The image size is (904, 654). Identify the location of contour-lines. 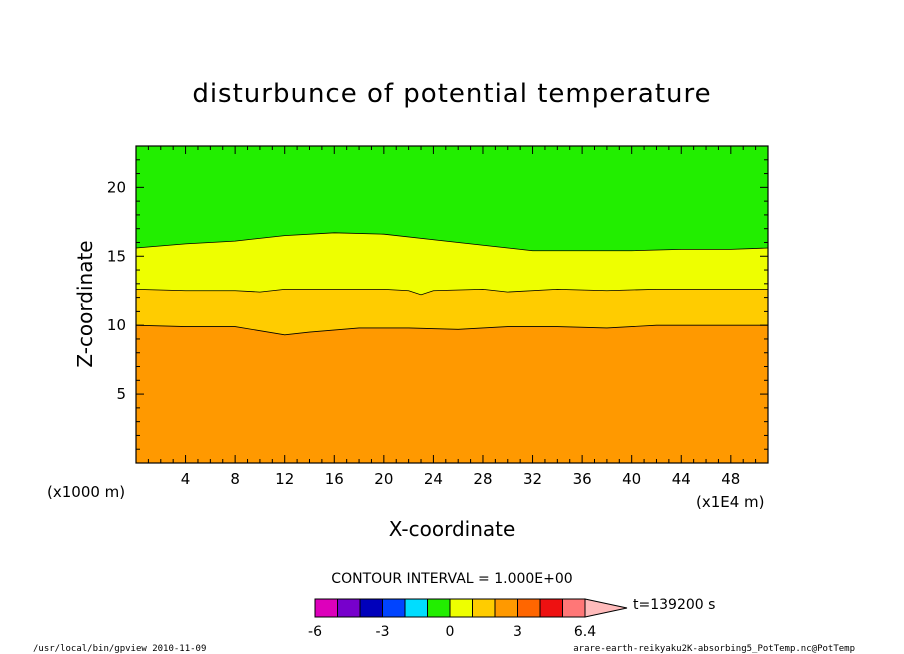
(452, 284).